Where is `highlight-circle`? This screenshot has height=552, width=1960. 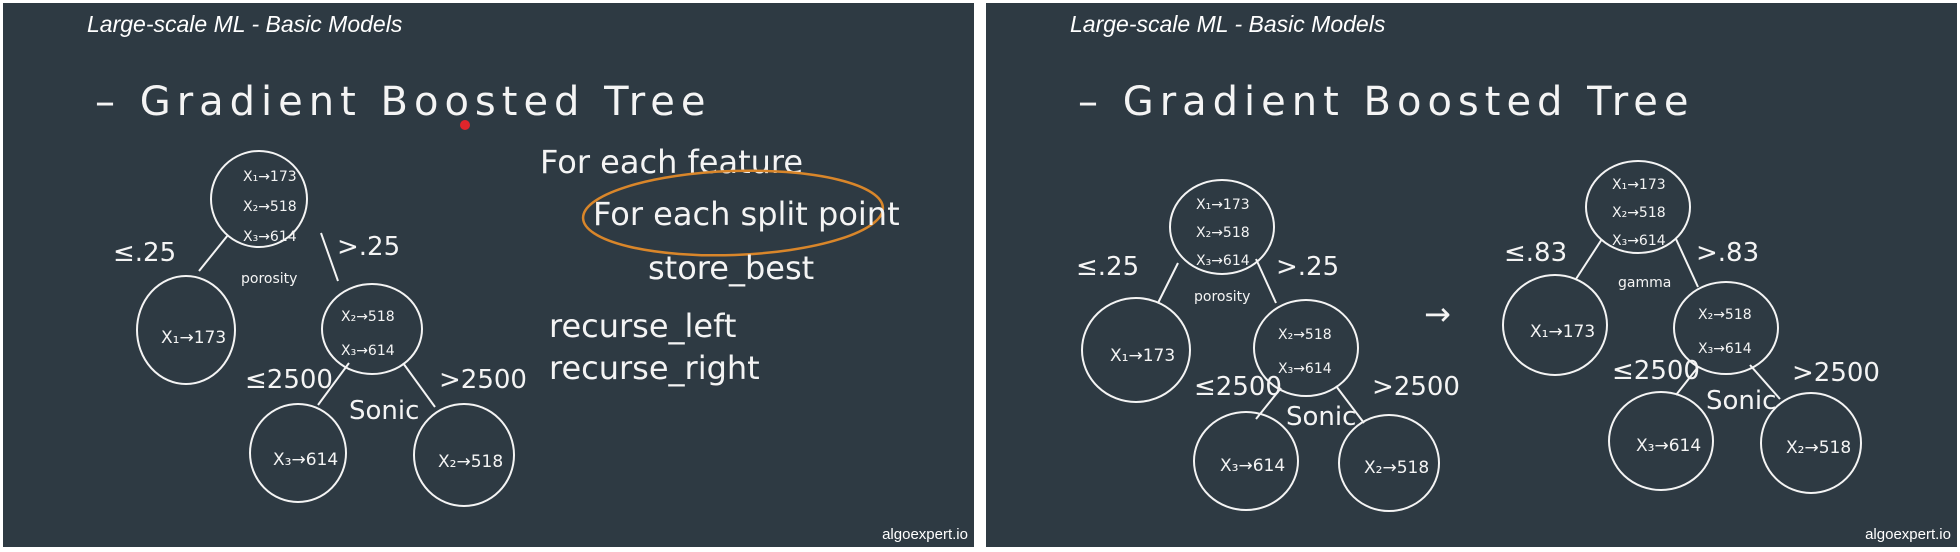
highlight-circle is located at coordinates (733, 213).